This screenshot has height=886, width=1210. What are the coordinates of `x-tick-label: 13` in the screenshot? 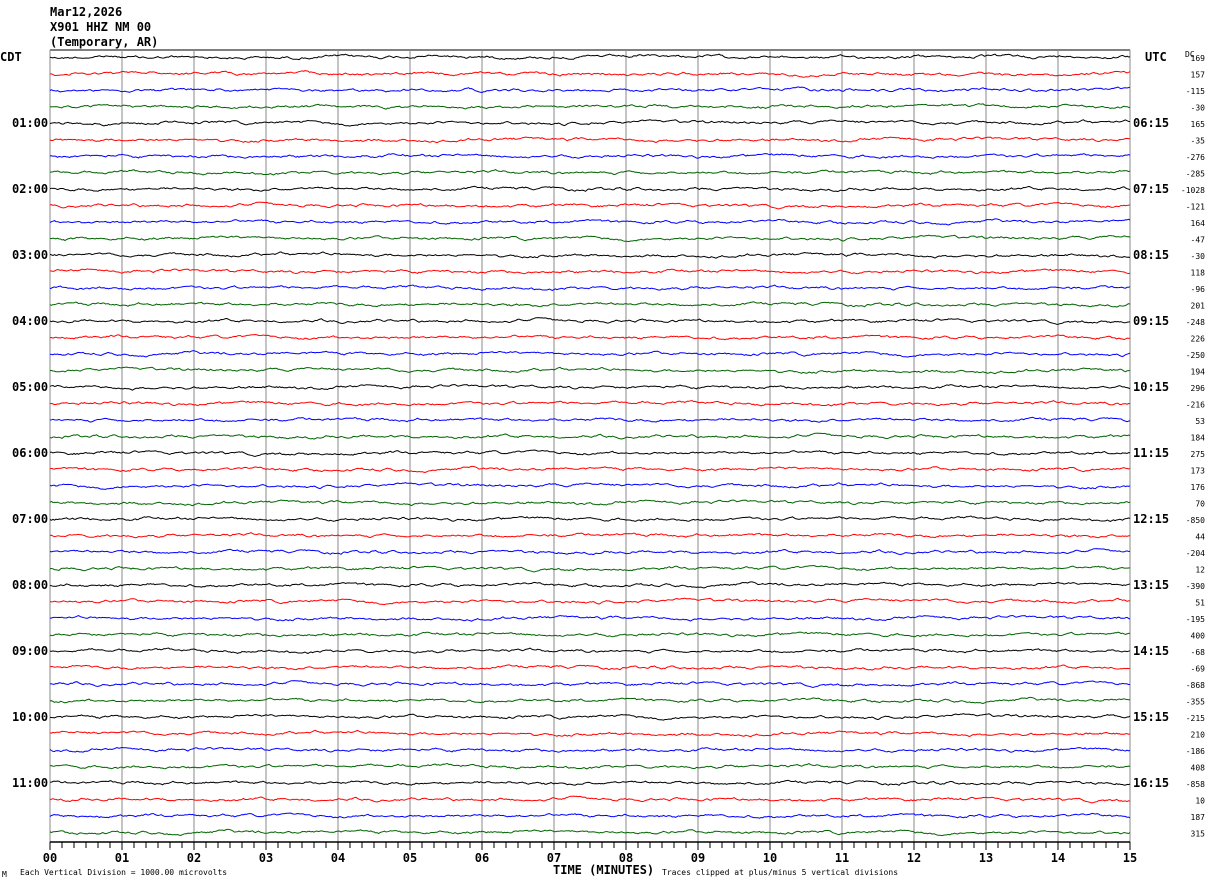 It's located at (986, 858).